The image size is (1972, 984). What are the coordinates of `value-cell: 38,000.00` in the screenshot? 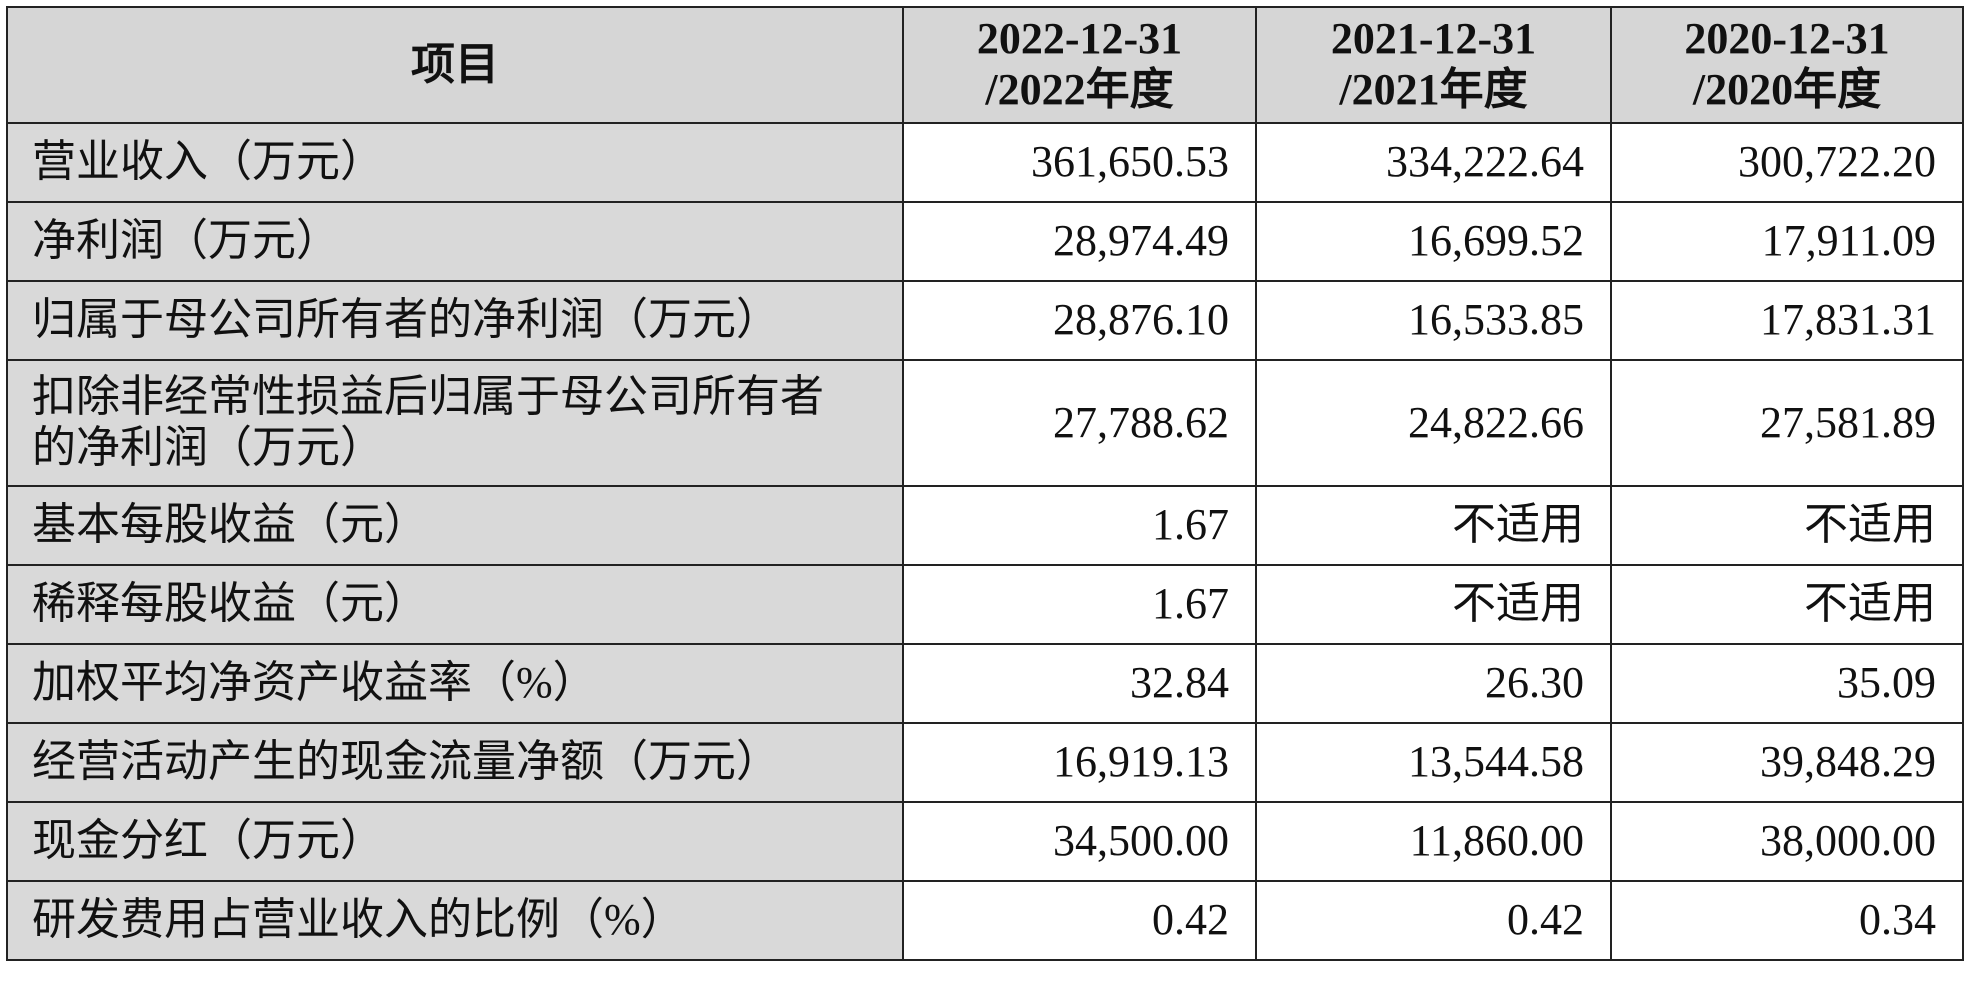 It's located at (1787, 841).